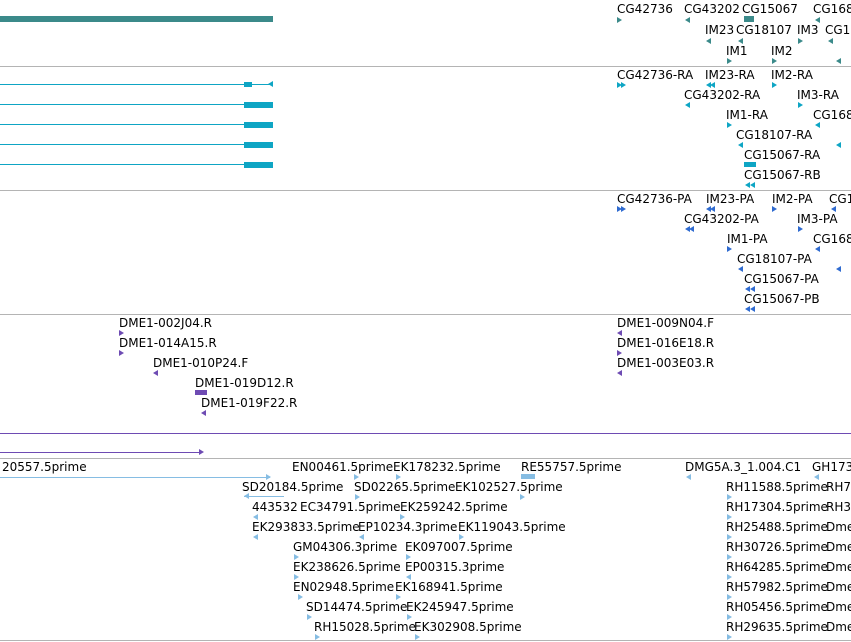 The width and height of the screenshot is (851, 642). What do you see at coordinates (666, 323) in the screenshot?
I see `est-label: DME1-009N04.F` at bounding box center [666, 323].